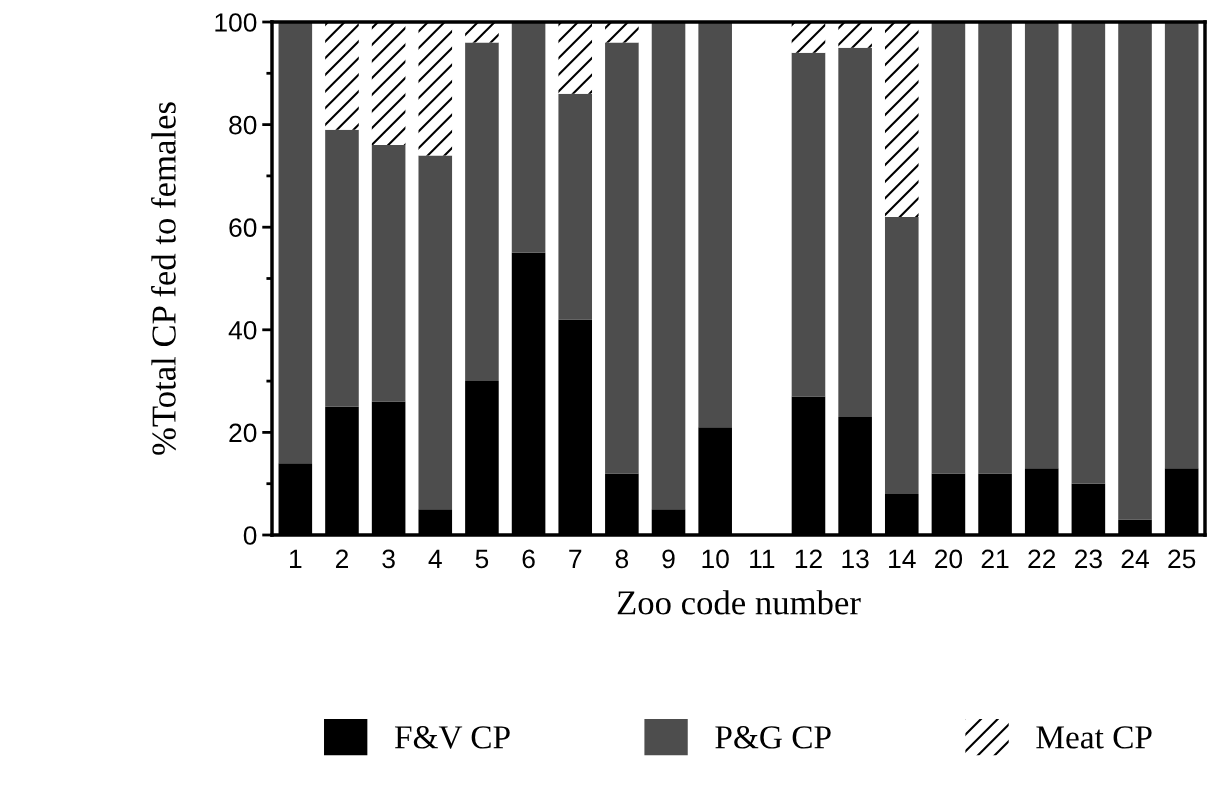  I want to click on x-tick-label: 22, so click(1042, 559).